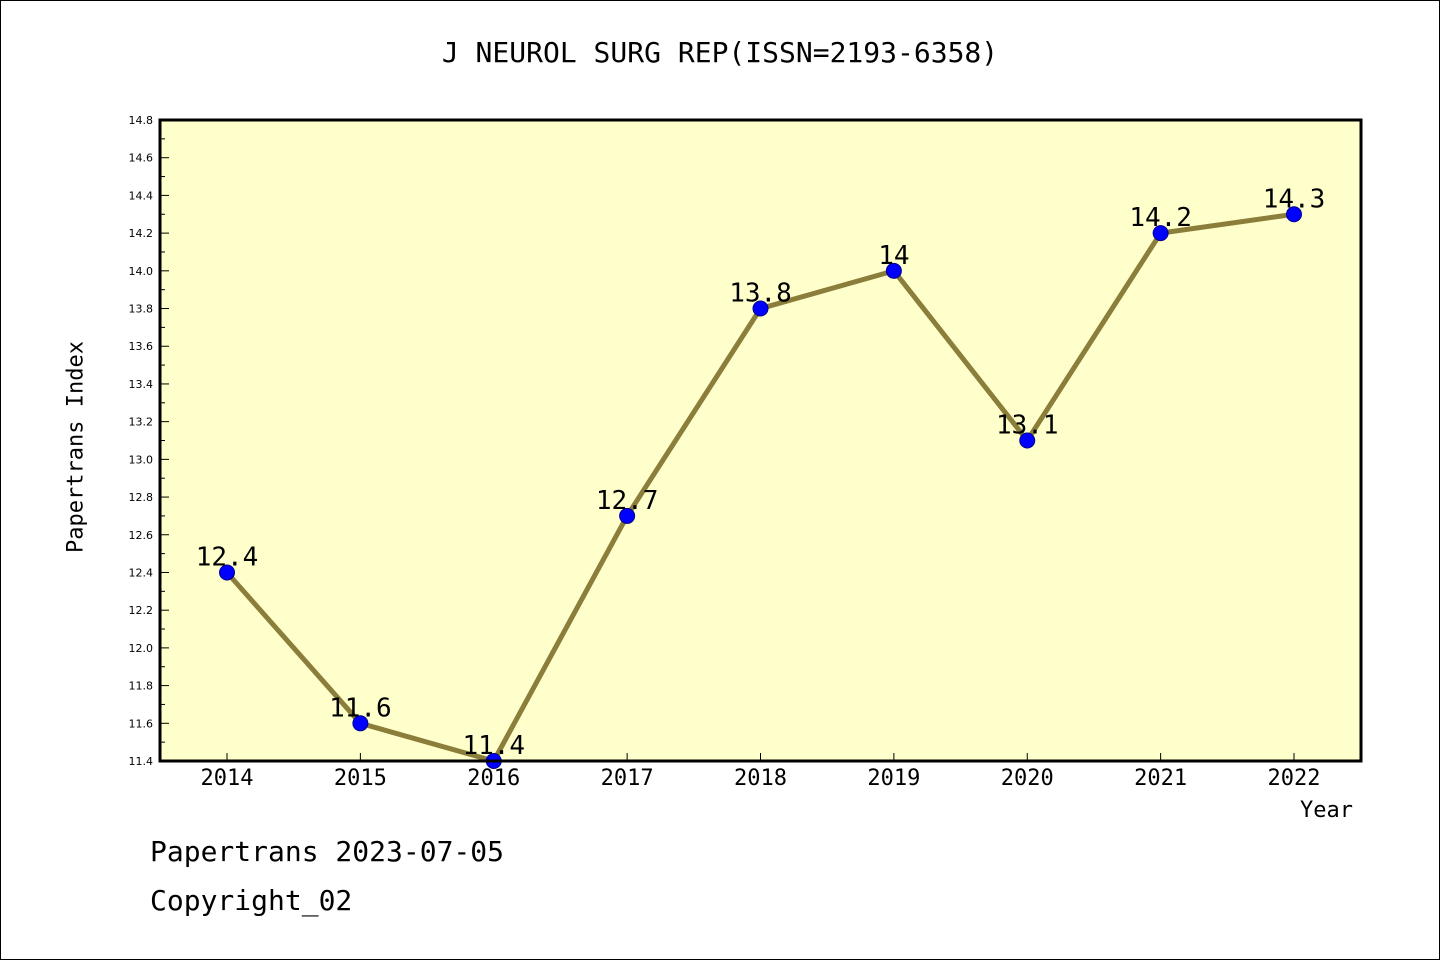 The height and width of the screenshot is (960, 1440). Describe the element at coordinates (1160, 218) in the screenshot. I see `data-label: 14.2` at that location.